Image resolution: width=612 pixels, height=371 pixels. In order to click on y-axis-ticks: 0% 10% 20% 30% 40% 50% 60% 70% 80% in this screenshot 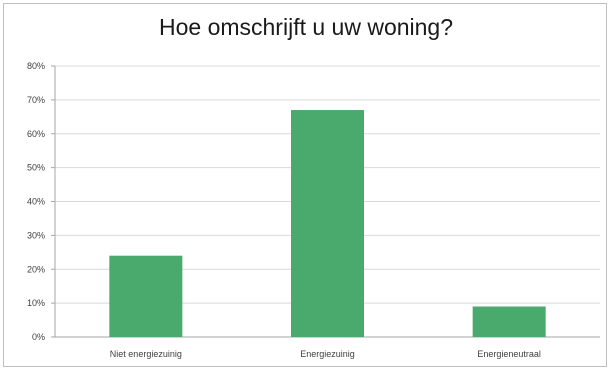, I will do `click(36, 201)`.